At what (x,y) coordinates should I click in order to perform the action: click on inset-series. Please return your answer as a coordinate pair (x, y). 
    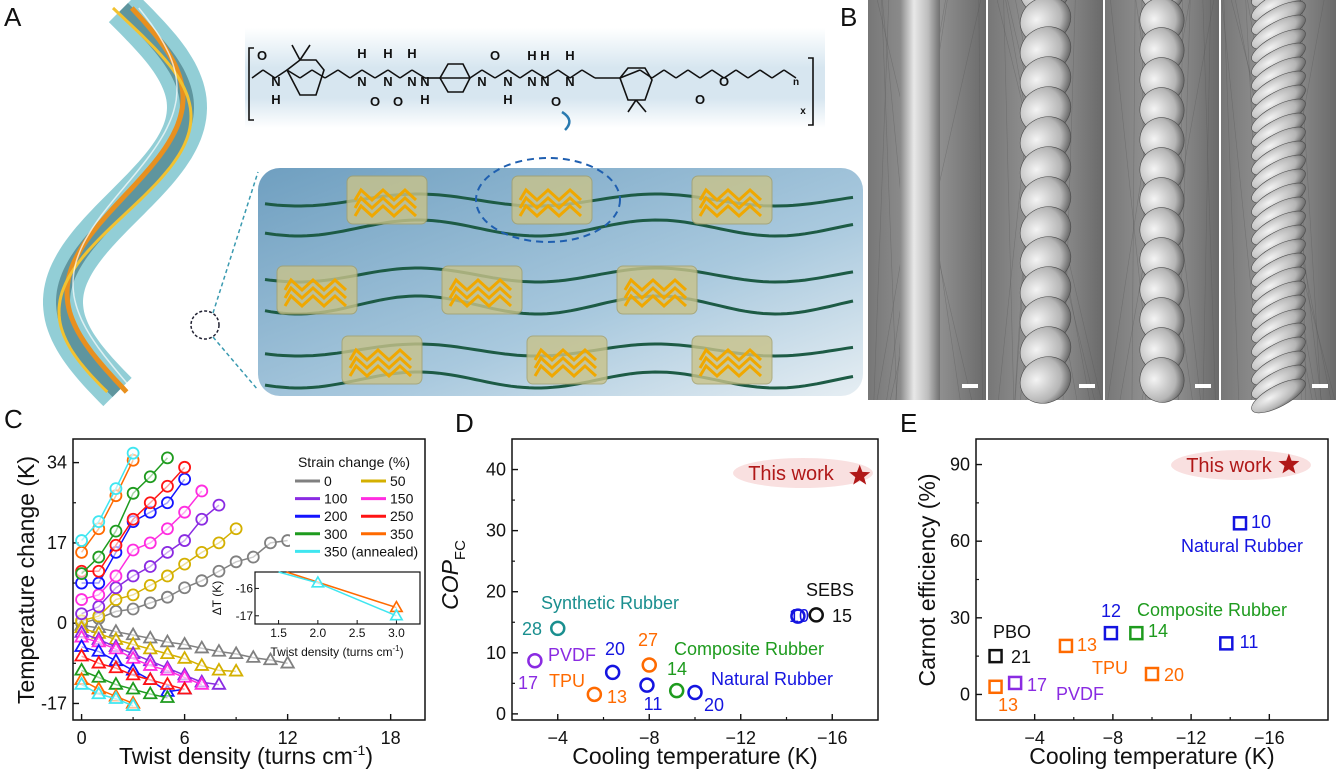
    Looking at the image, I should click on (341, 596).